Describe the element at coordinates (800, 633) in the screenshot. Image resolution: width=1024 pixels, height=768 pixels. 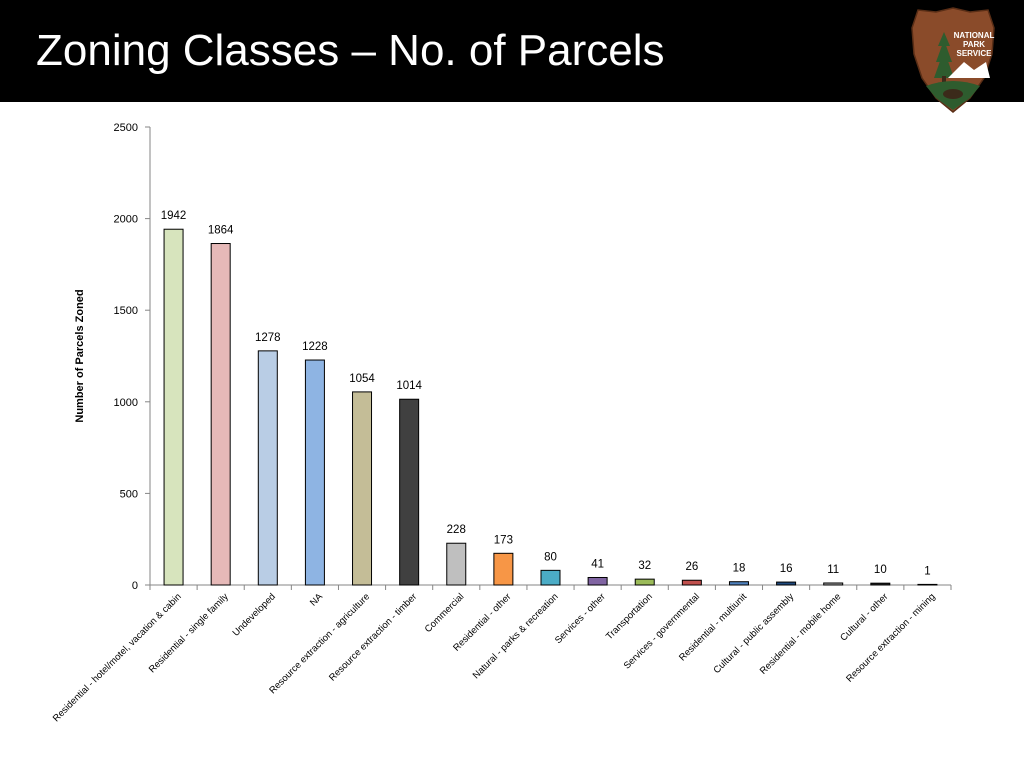
I see `category-label: Residential - mobile home` at that location.